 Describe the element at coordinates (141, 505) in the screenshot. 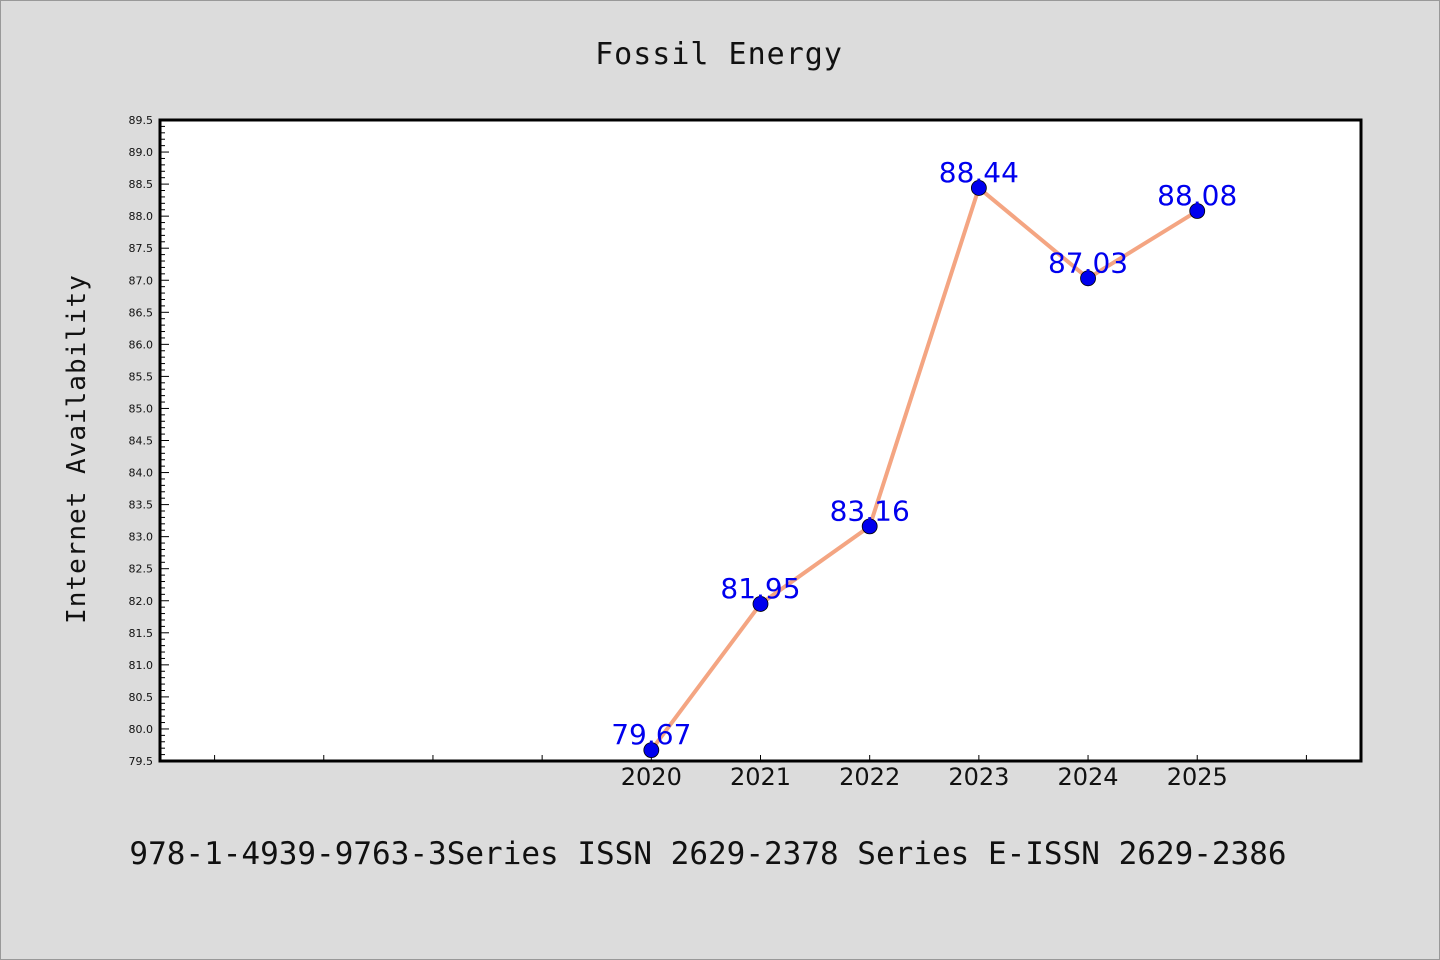

I see `y-tick-label: 83.5` at that location.